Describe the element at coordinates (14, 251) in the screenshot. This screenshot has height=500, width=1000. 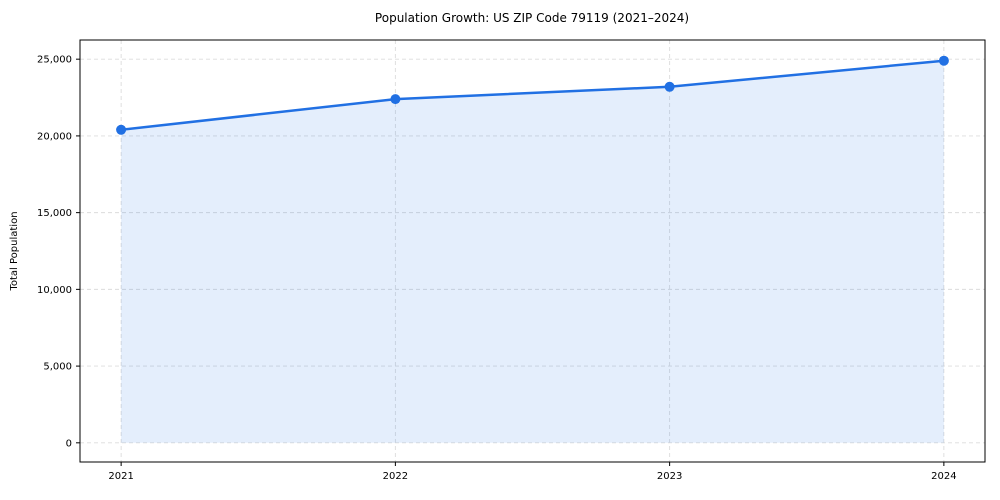
I see `y-axis-label: Total Population` at that location.